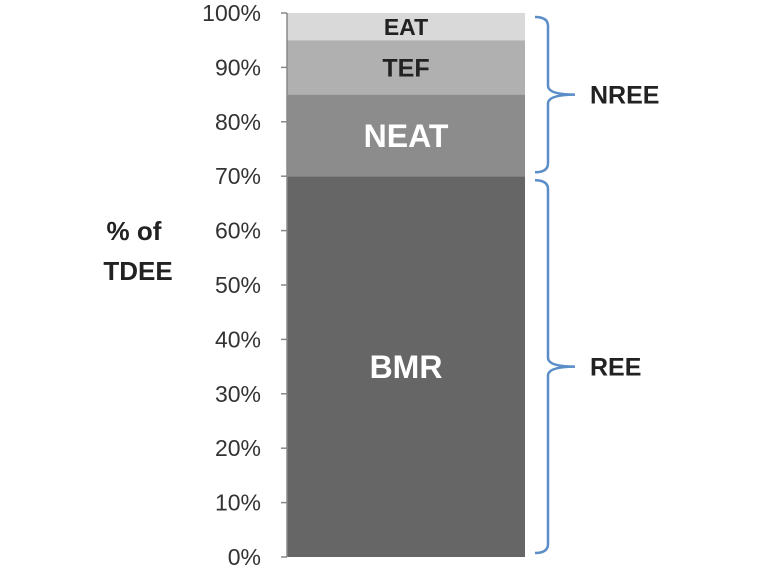 The width and height of the screenshot is (768, 576). Describe the element at coordinates (134, 231) in the screenshot. I see `y-axis-label-line-1: % of` at that location.